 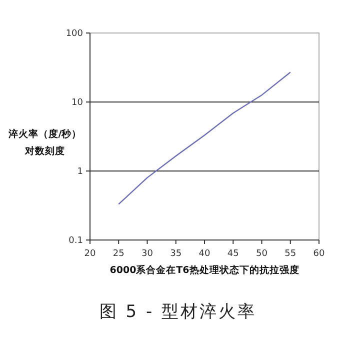 I want to click on x-tick-label: 50, so click(x=262, y=254).